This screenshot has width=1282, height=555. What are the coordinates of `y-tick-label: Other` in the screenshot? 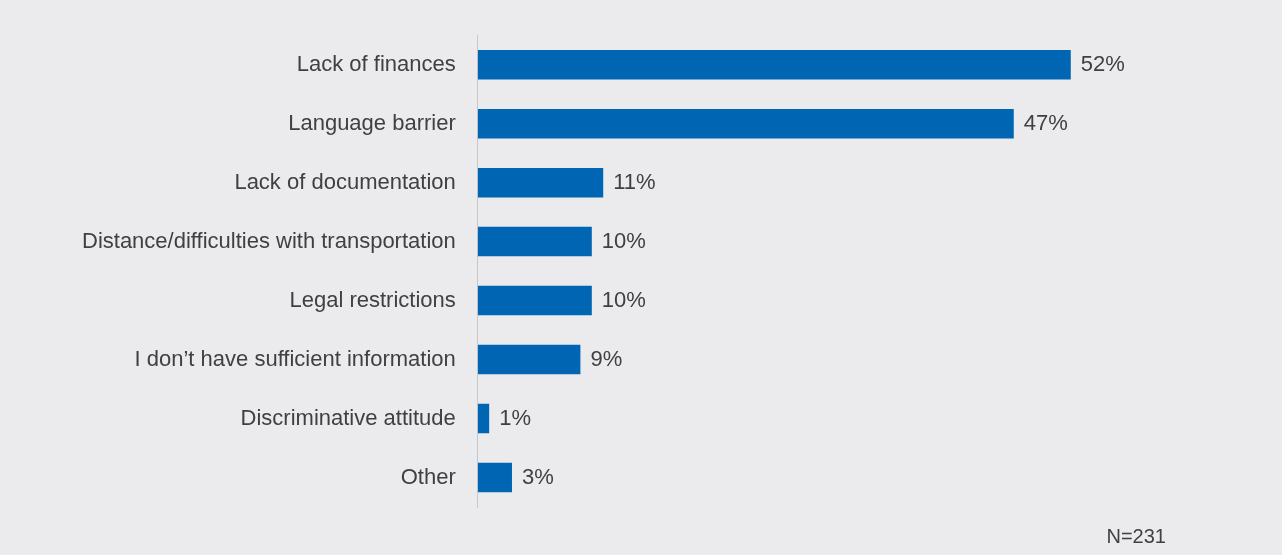 It's located at (428, 476).